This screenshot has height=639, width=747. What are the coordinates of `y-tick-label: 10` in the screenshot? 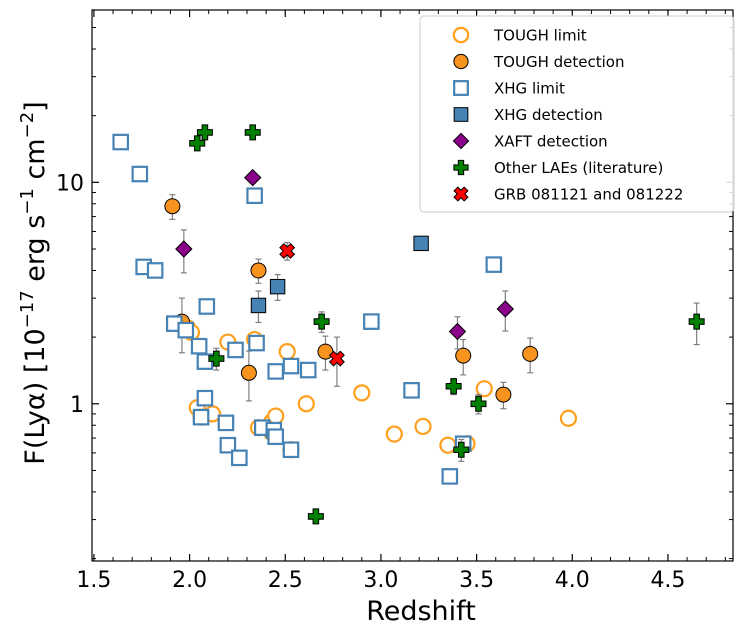 It's located at (70, 183).